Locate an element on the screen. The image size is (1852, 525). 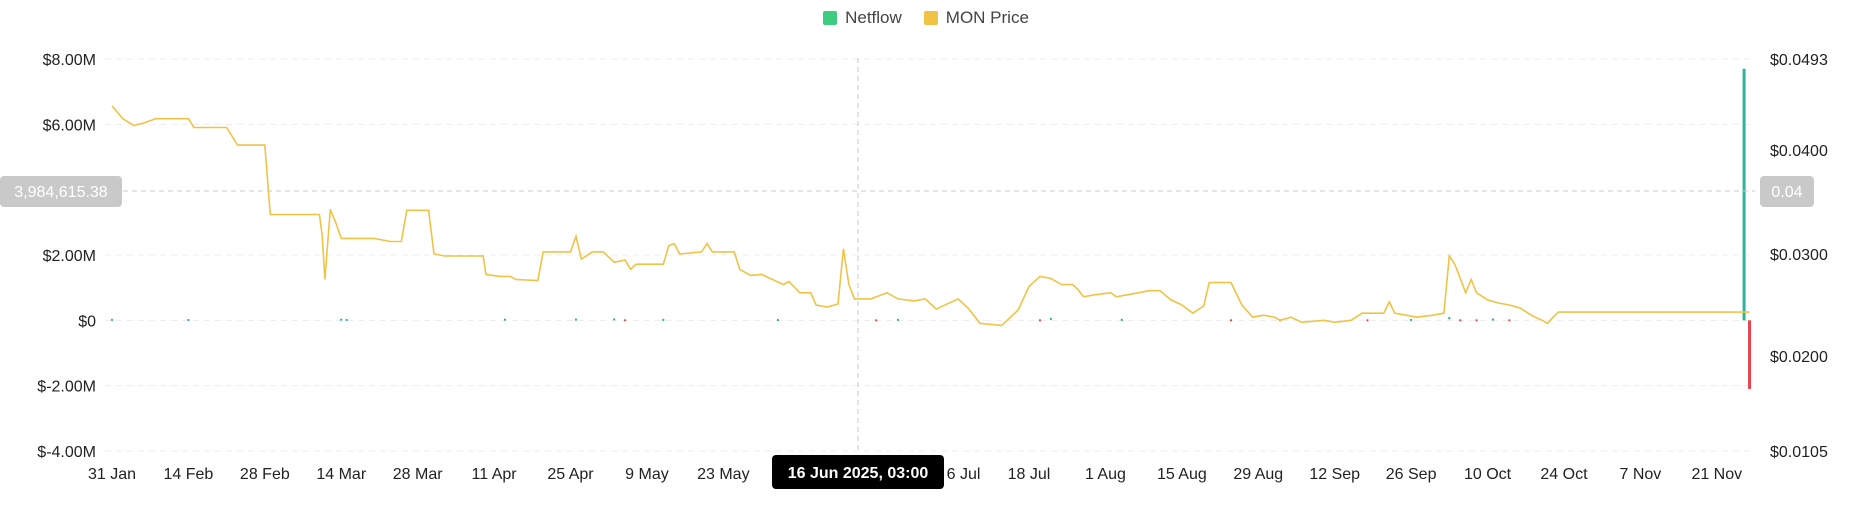
x-tick-label: 14 Feb is located at coordinates (189, 474).